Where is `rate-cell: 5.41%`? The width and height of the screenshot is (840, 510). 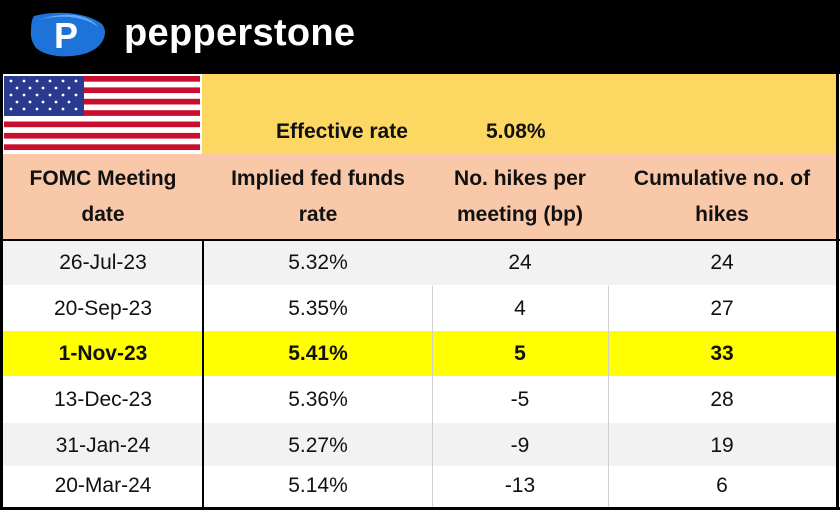
rate-cell: 5.41% is located at coordinates (318, 353).